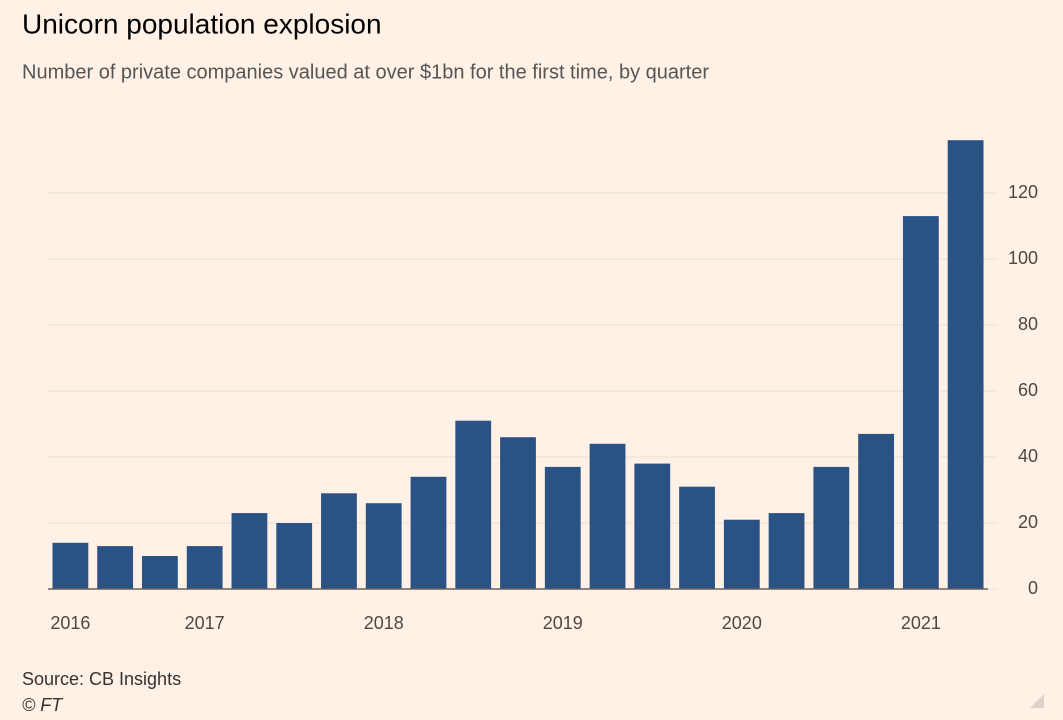 The height and width of the screenshot is (720, 1063). I want to click on resize-icon, so click(1037, 701).